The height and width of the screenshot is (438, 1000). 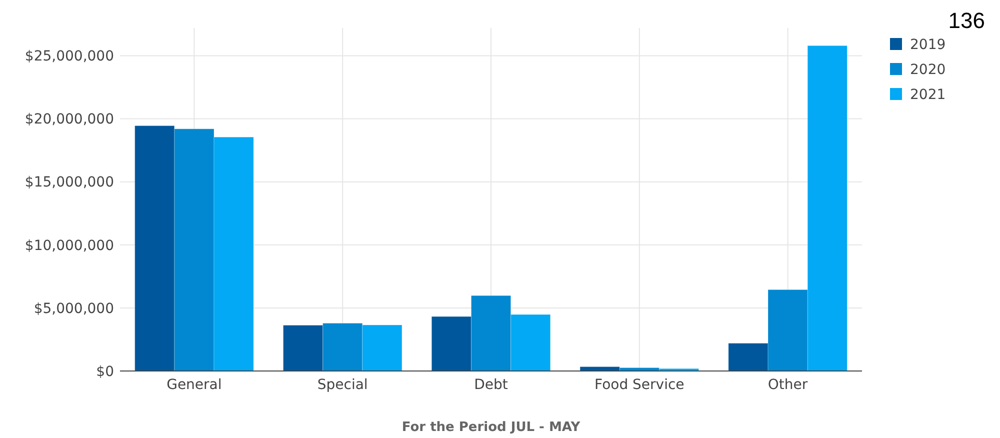 I want to click on x-tick-label: General, so click(x=194, y=385).